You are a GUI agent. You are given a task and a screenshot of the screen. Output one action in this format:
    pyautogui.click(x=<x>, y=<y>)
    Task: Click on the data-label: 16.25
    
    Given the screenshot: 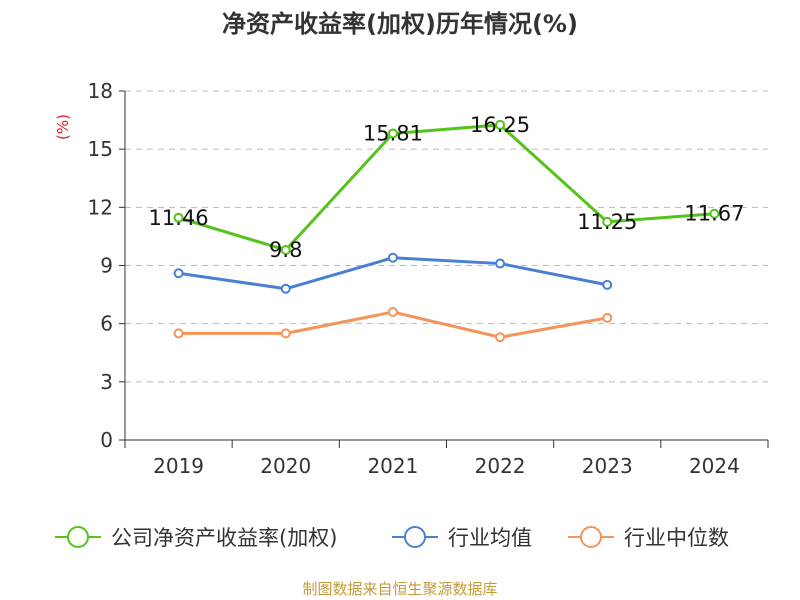 What is the action you would take?
    pyautogui.click(x=500, y=125)
    